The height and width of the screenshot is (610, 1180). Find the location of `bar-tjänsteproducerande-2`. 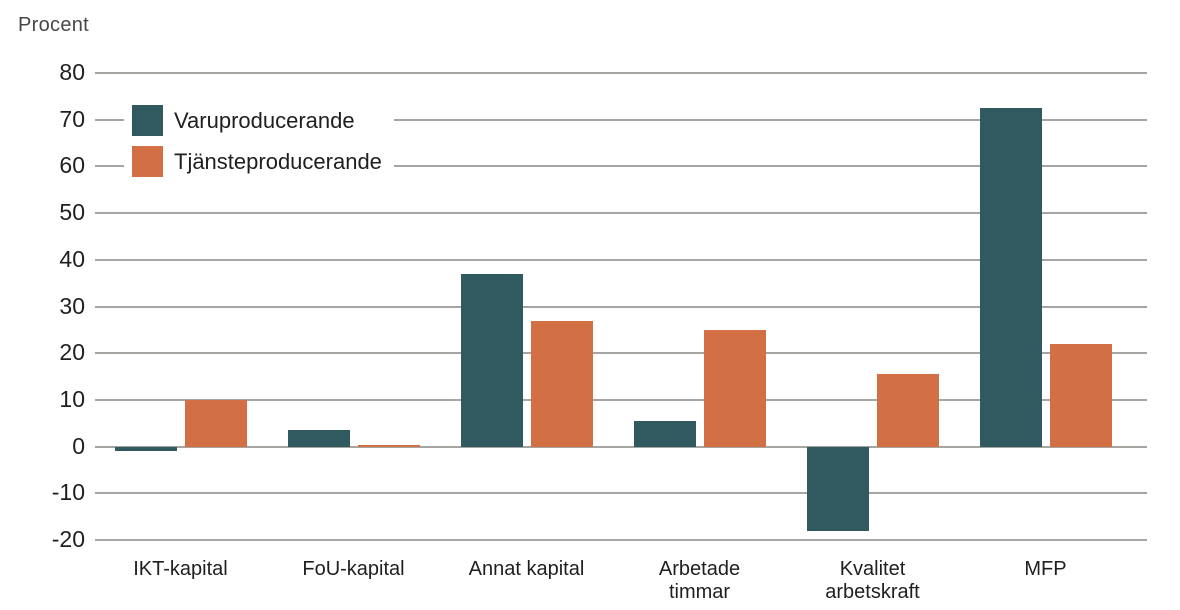

bar-tjänsteproducerande-2 is located at coordinates (561, 383).